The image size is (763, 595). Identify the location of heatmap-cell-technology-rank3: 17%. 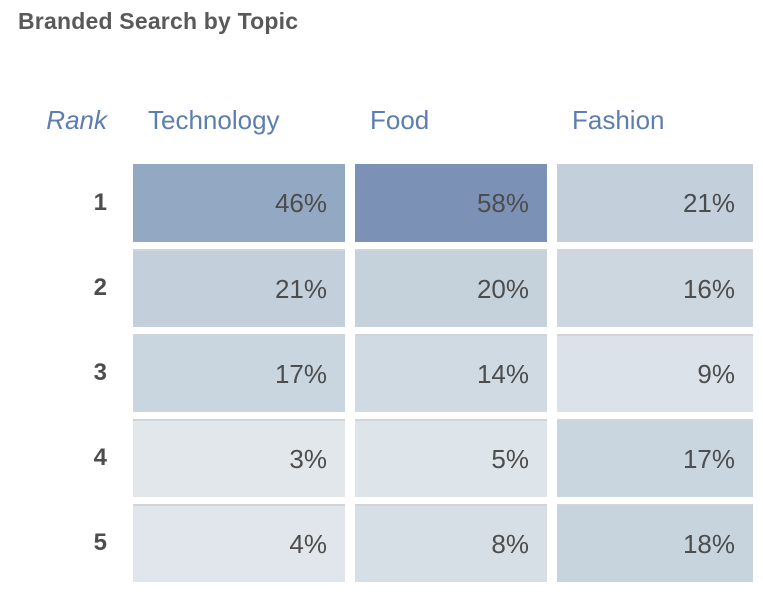
(239, 373).